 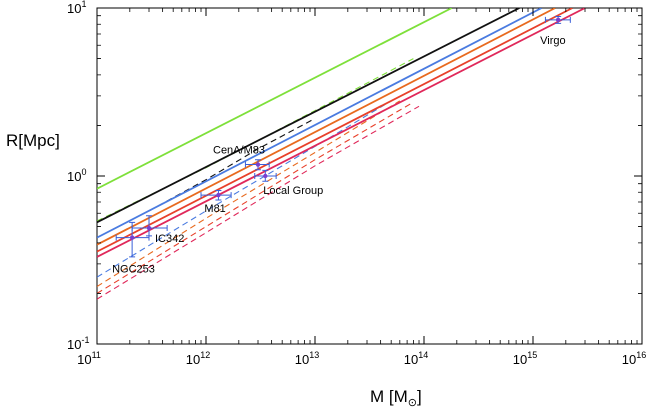 I want to click on point-label-0: Virgo, so click(x=552, y=41).